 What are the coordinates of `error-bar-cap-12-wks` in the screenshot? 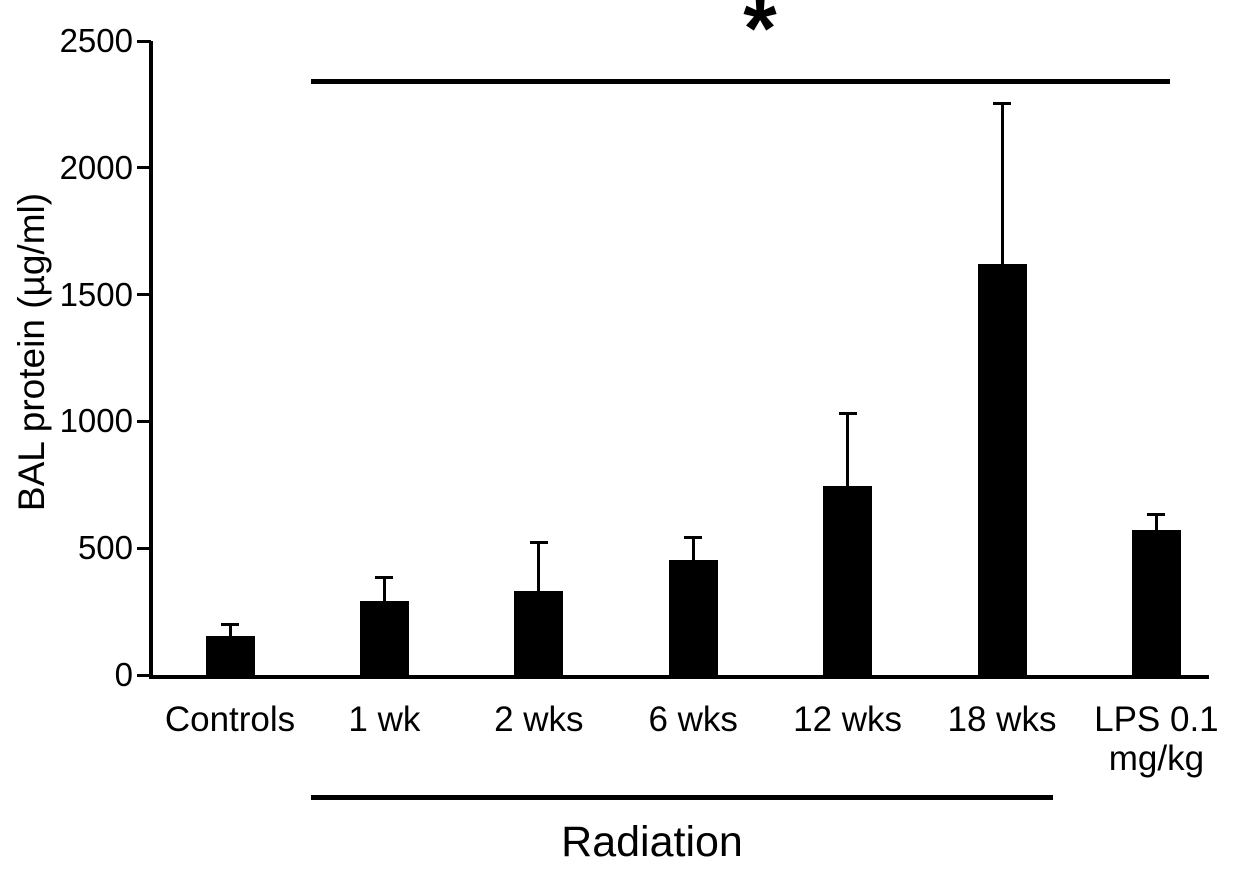 It's located at (847, 413).